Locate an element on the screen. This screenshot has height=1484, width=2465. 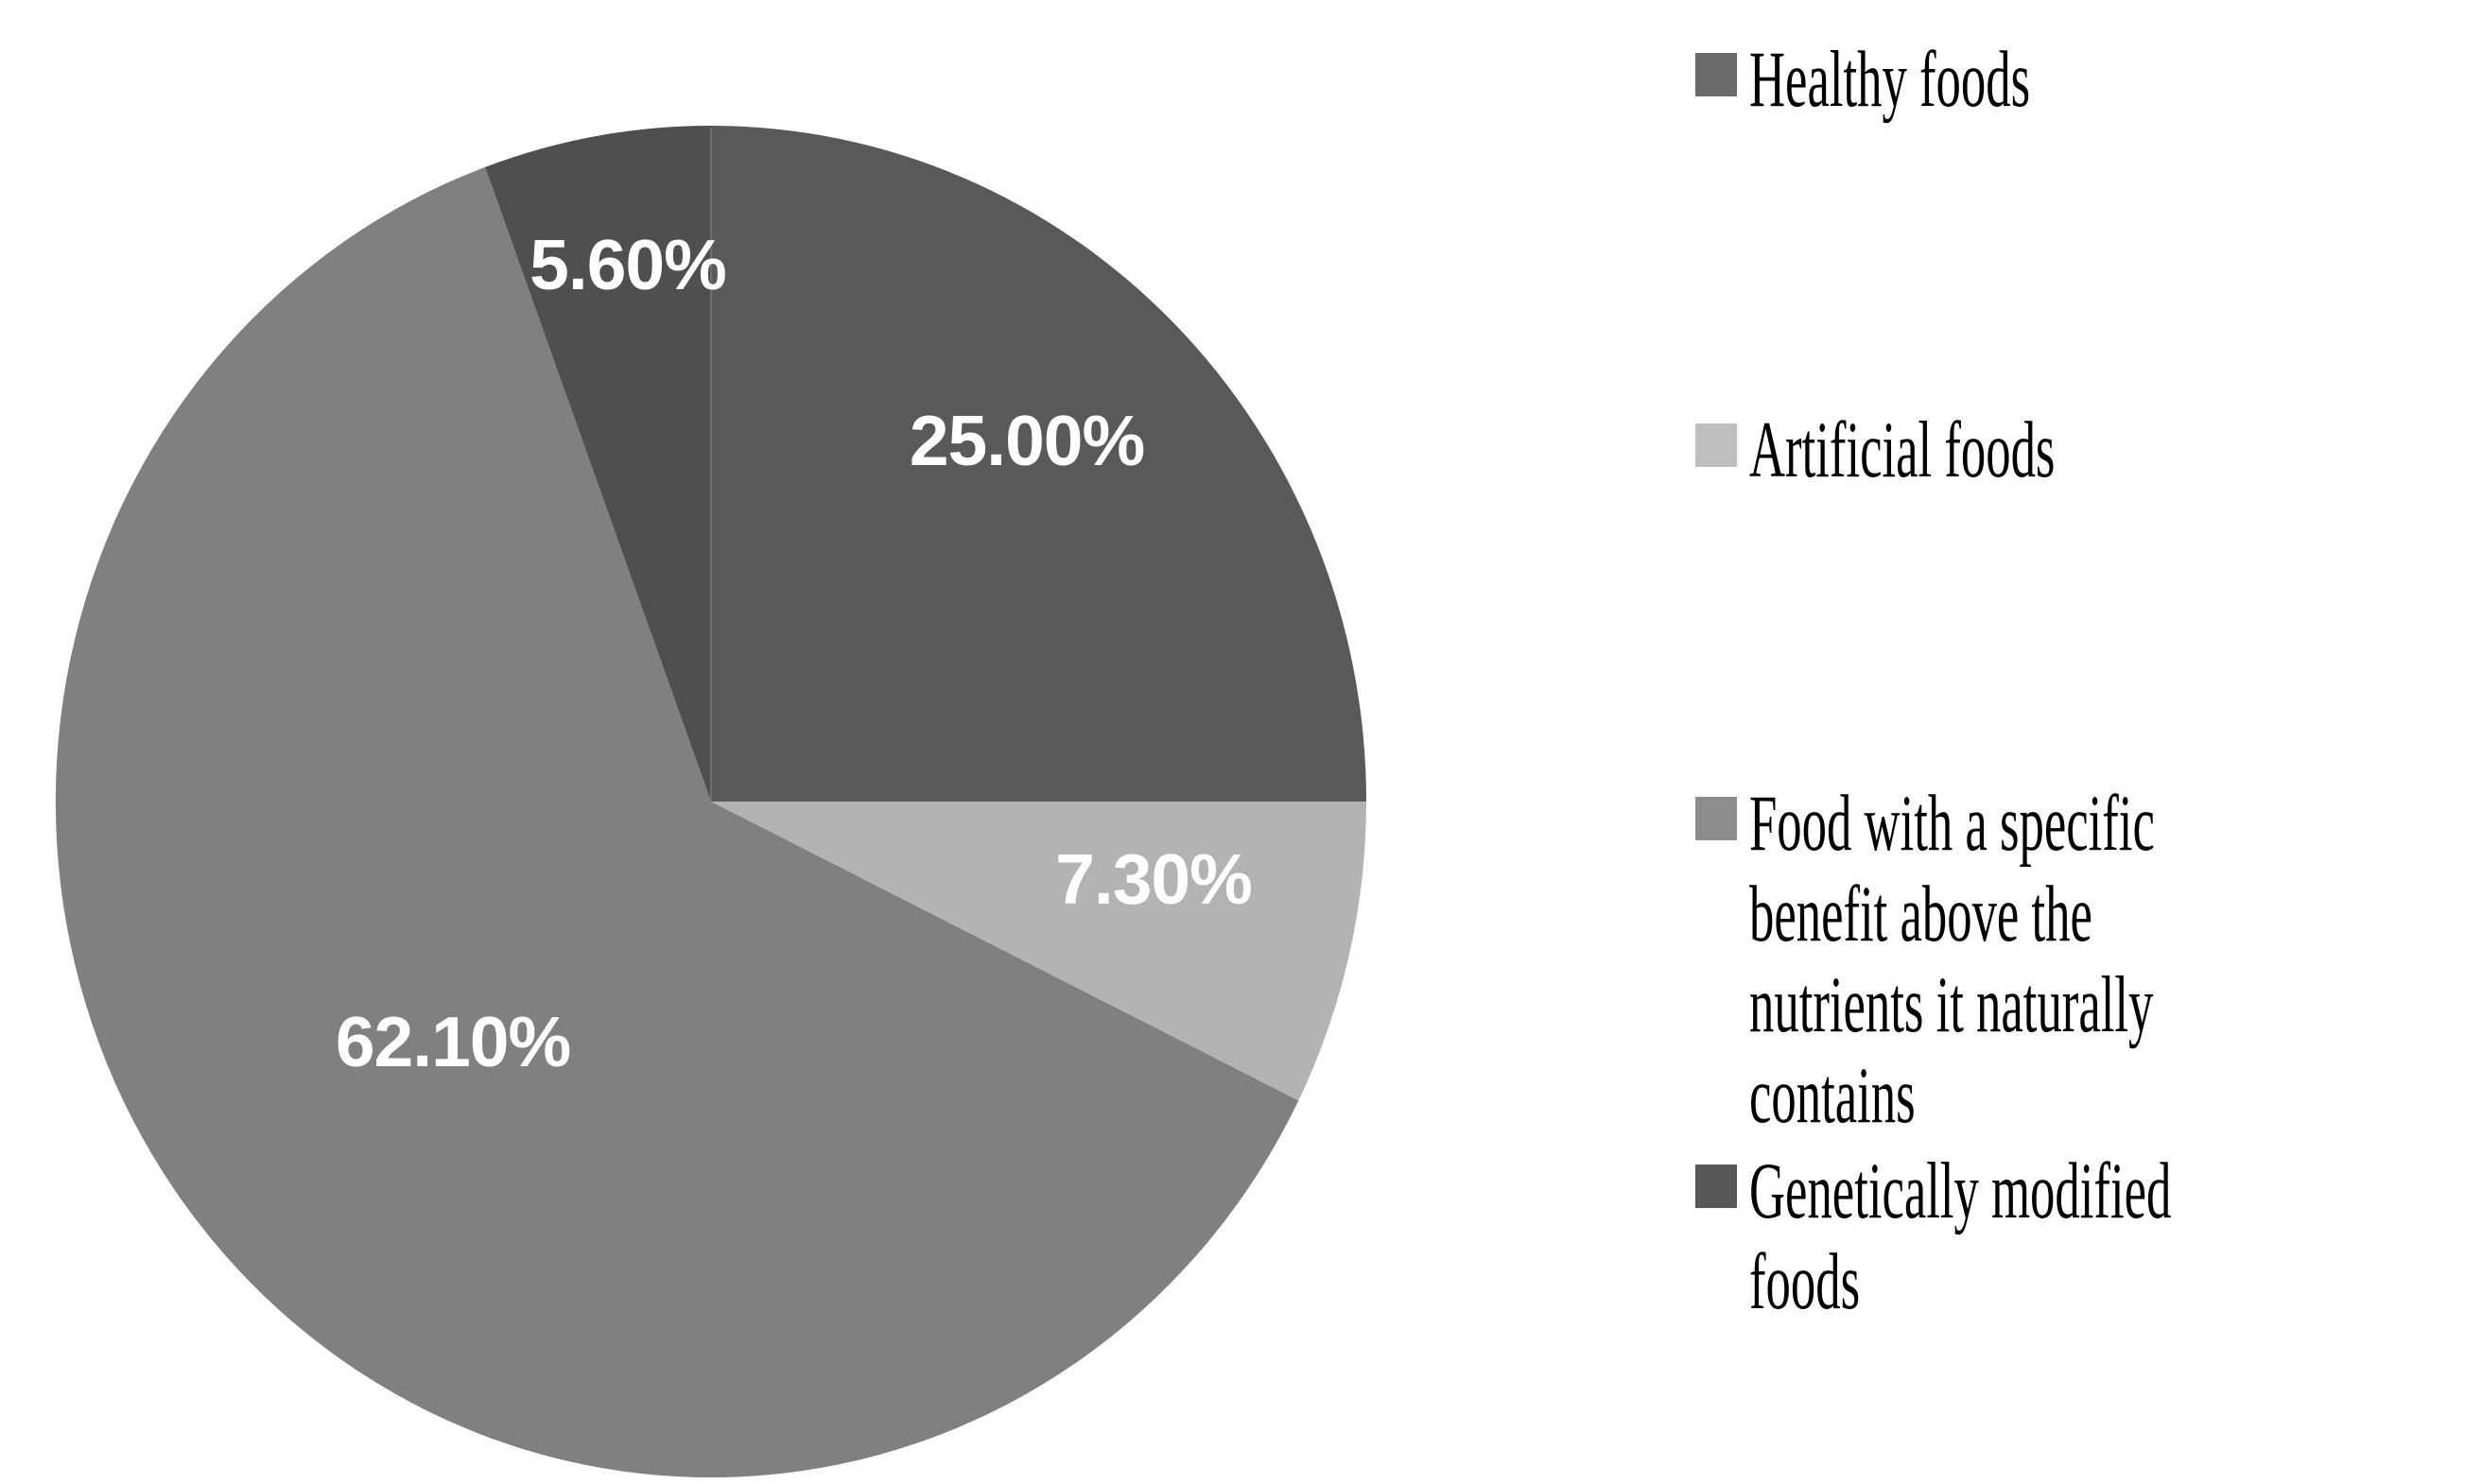
legend-swatch-food-with-specific-benefit is located at coordinates (1716, 818).